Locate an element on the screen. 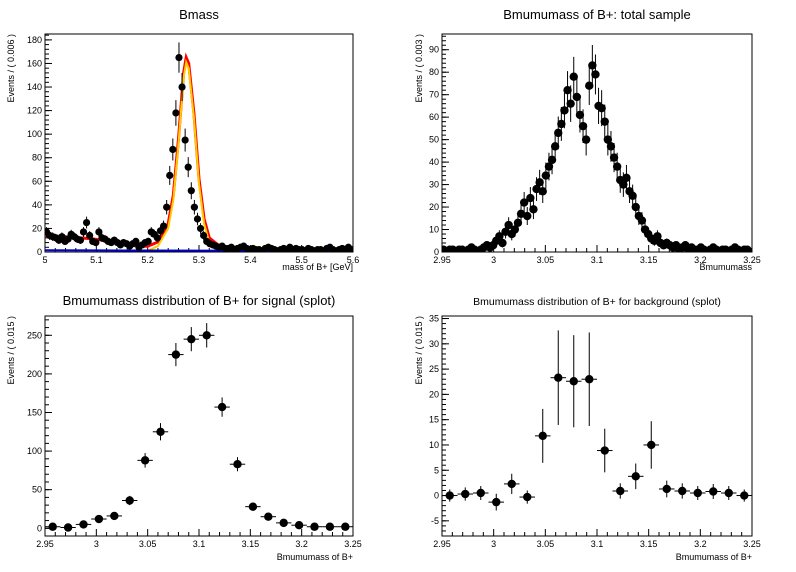 The image size is (796, 572). y-tick-label: 100 is located at coordinates (34, 451).